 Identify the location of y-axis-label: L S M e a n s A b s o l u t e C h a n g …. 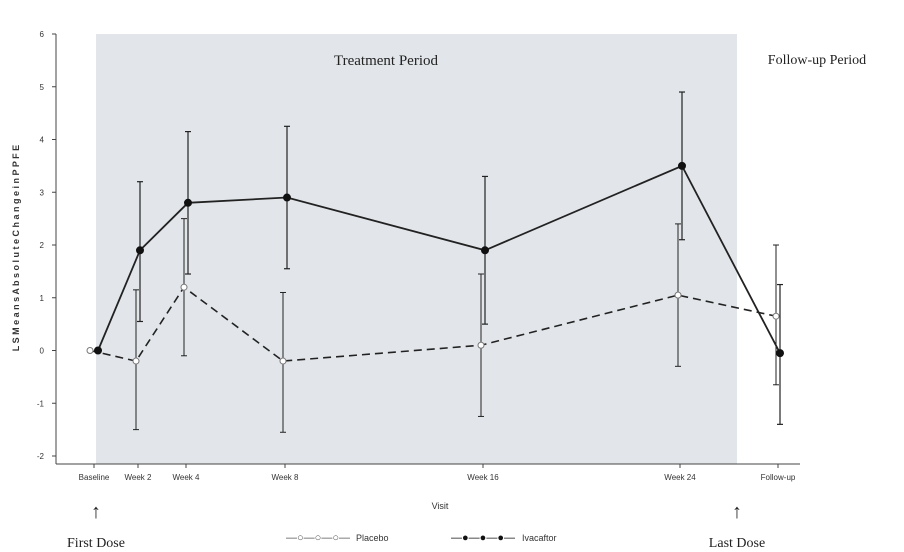
(16, 248).